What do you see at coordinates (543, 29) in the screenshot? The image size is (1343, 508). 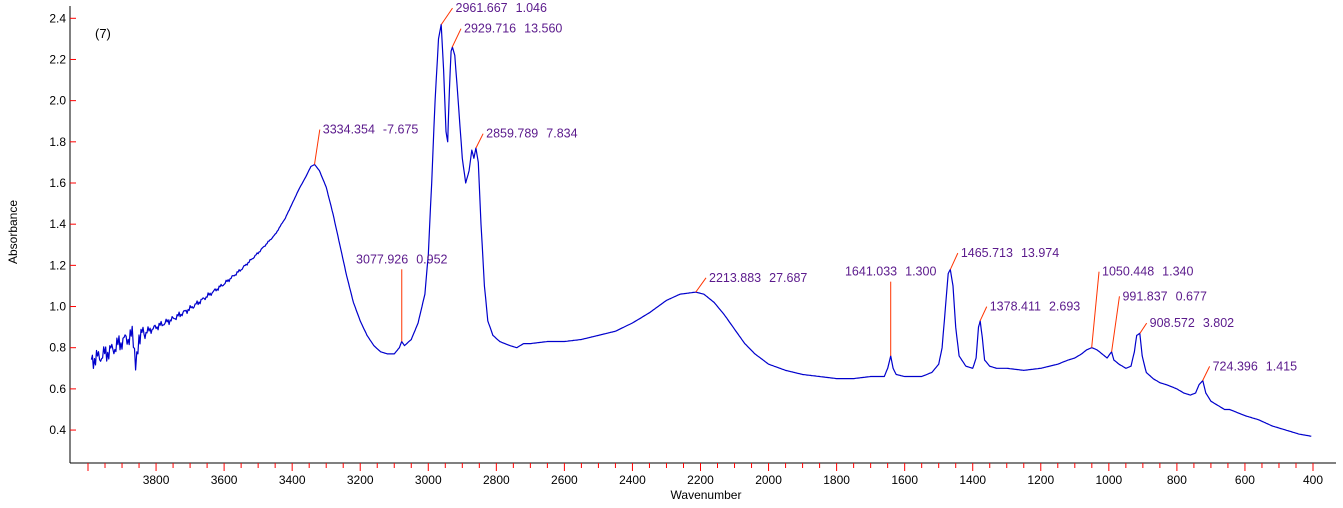 I see `peak-value: 13.560` at bounding box center [543, 29].